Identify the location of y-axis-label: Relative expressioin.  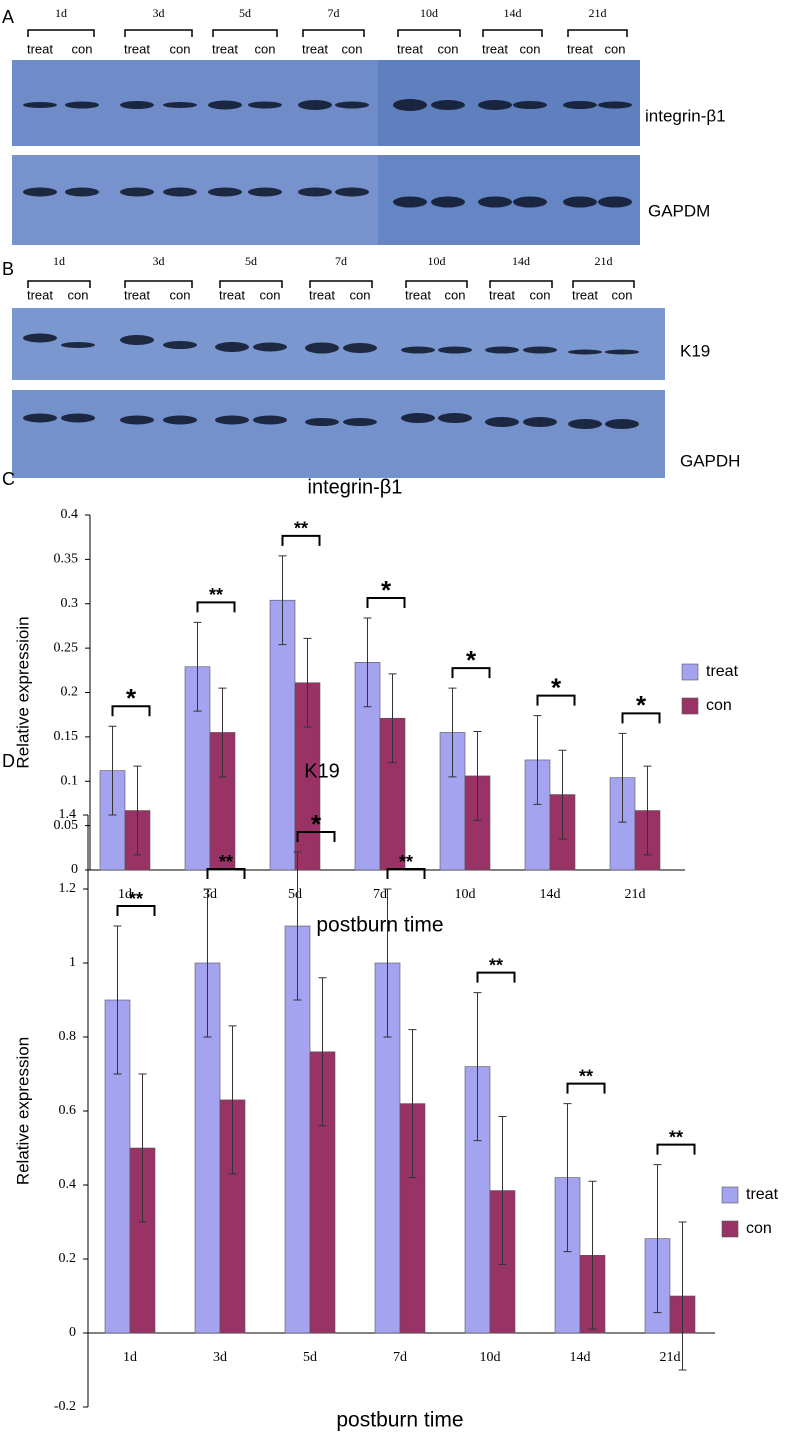
(22, 692).